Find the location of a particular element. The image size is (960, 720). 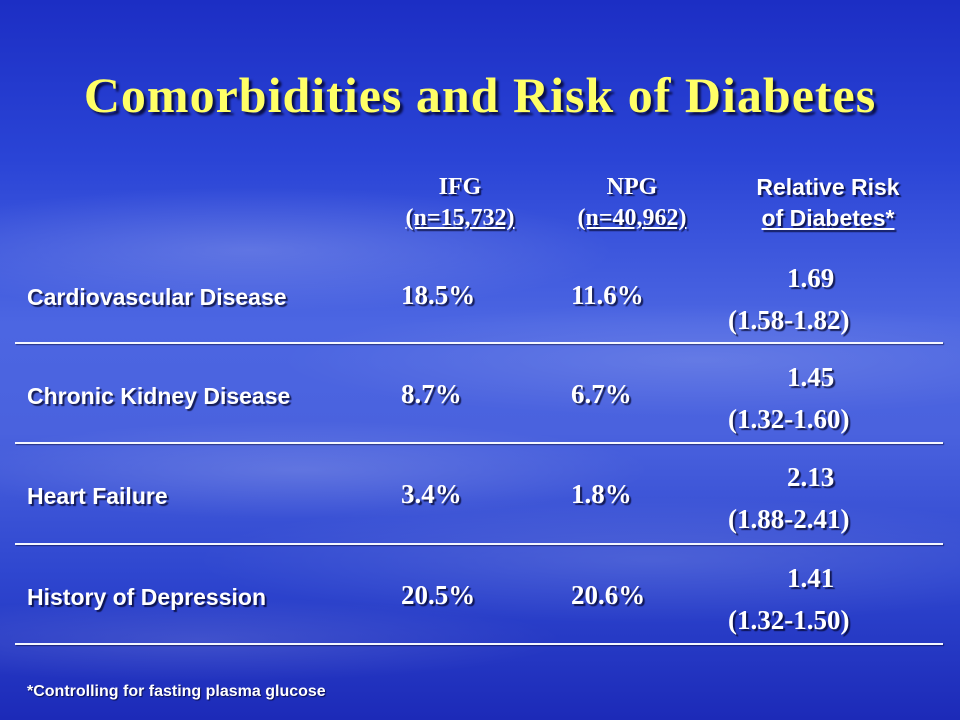

relative-risk-cell: 1.45 (1.32-1.60) is located at coordinates (823, 398).